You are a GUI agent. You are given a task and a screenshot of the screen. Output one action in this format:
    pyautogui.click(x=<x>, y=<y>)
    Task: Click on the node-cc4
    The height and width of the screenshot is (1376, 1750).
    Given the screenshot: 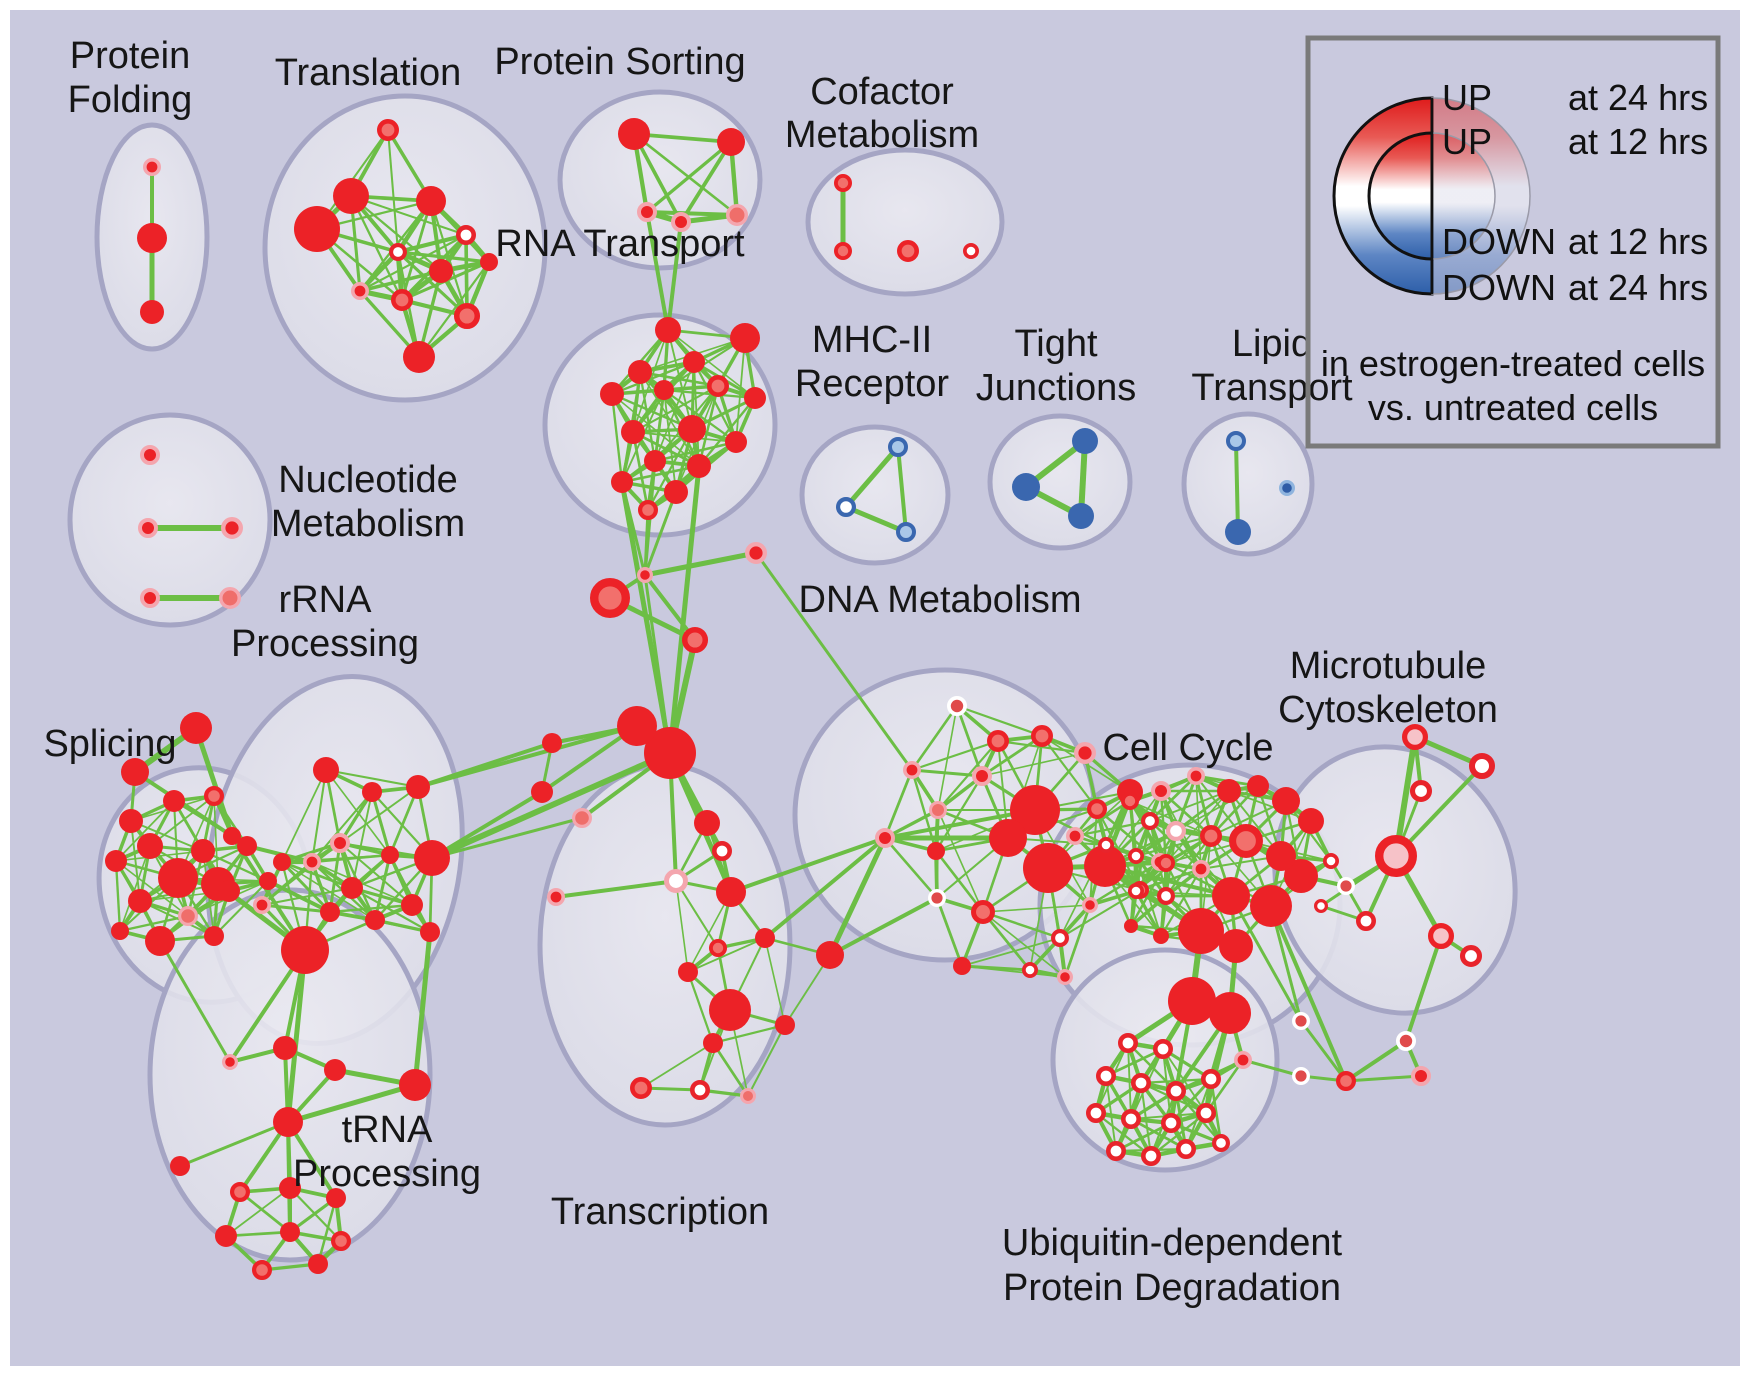 What is the action you would take?
    pyautogui.click(x=1196, y=775)
    